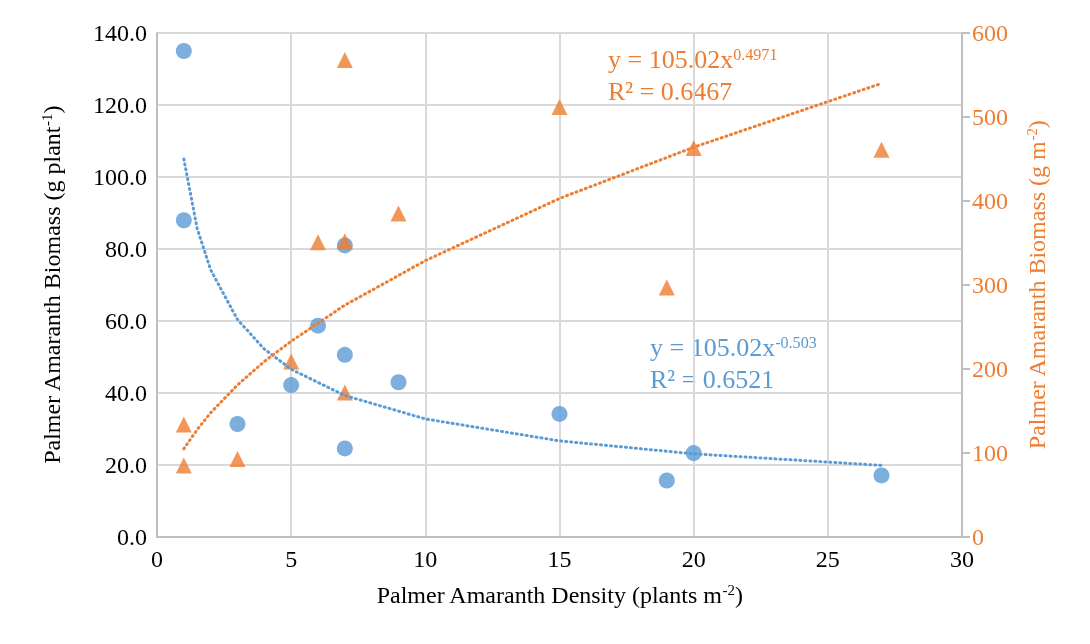  Describe the element at coordinates (990, 117) in the screenshot. I see `y2-tick-label: 500` at that location.